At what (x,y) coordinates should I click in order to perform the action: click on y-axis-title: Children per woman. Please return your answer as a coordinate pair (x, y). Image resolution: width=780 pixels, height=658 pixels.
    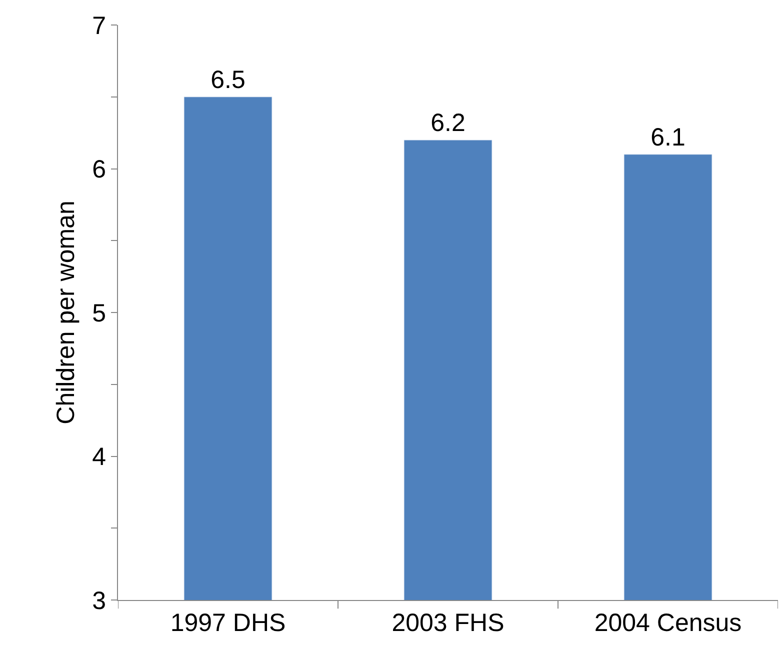
    Looking at the image, I should click on (66, 312).